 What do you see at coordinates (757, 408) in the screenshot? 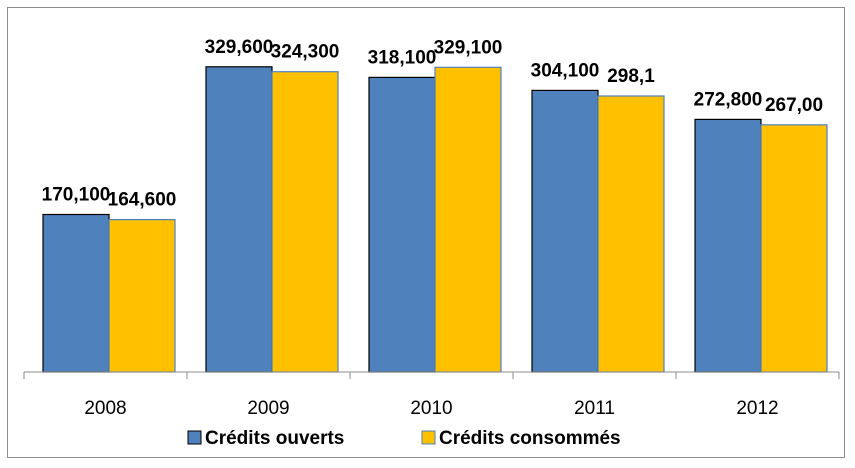
I see `x-tick-label-2012: 2012` at bounding box center [757, 408].